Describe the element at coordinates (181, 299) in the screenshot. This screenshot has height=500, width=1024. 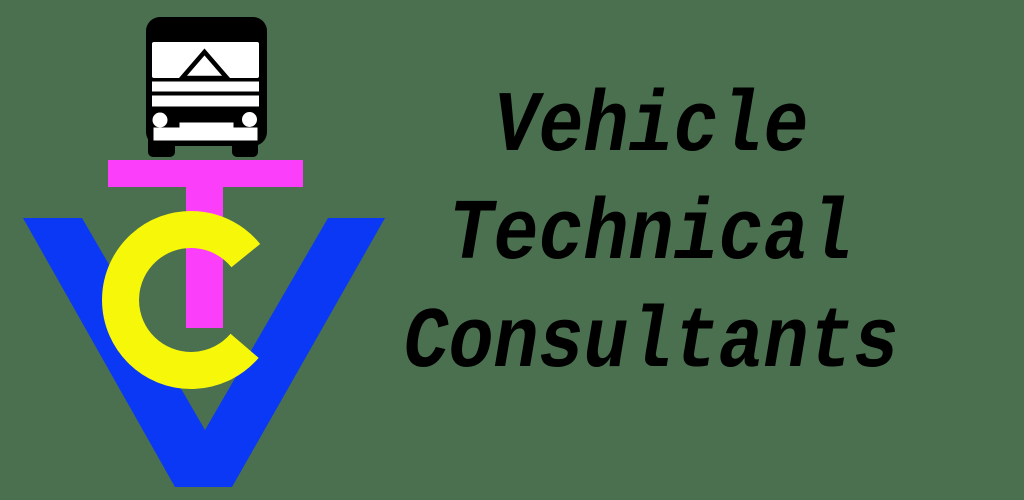
I see `letter-c-shape` at that location.